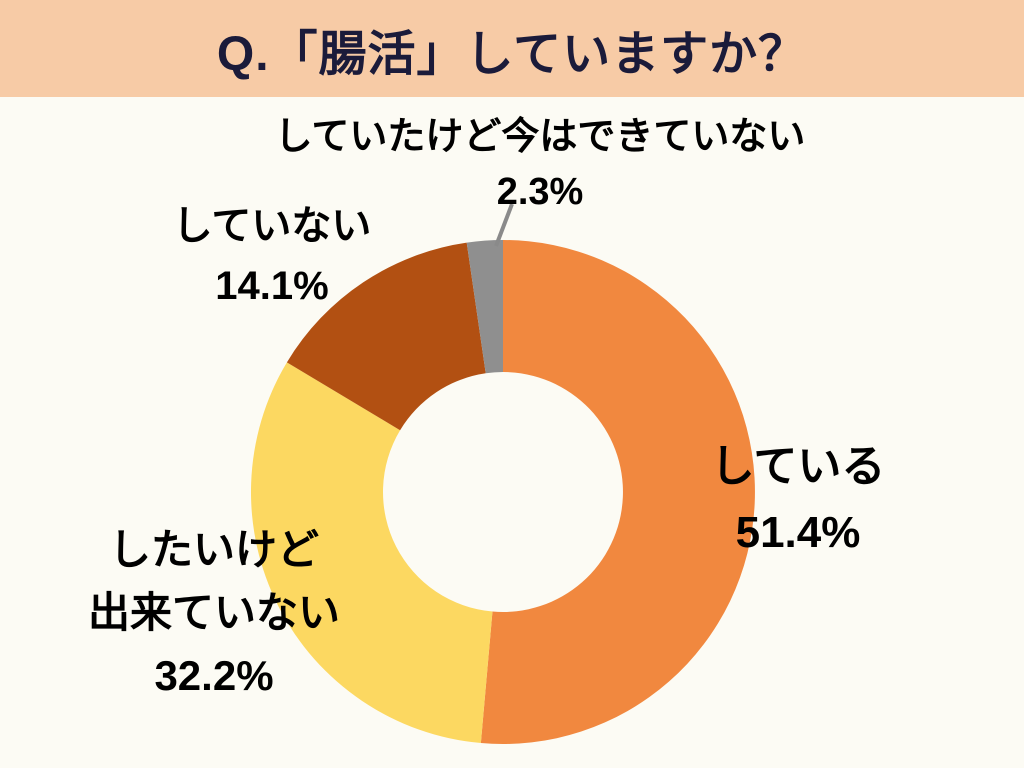 The width and height of the screenshot is (1024, 768). I want to click on label-used-to-text: していたけど今はできていない, so click(540, 137).